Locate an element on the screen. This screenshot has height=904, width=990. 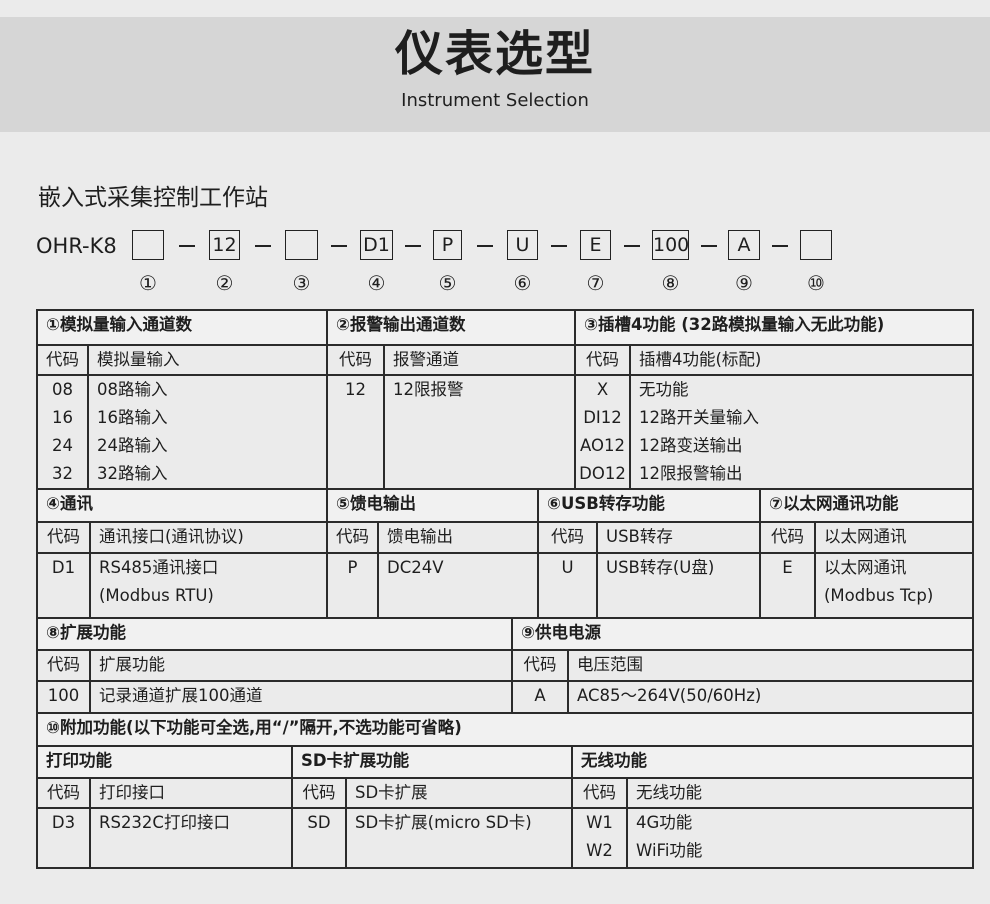
model-code-box-7: E is located at coordinates (595, 245).